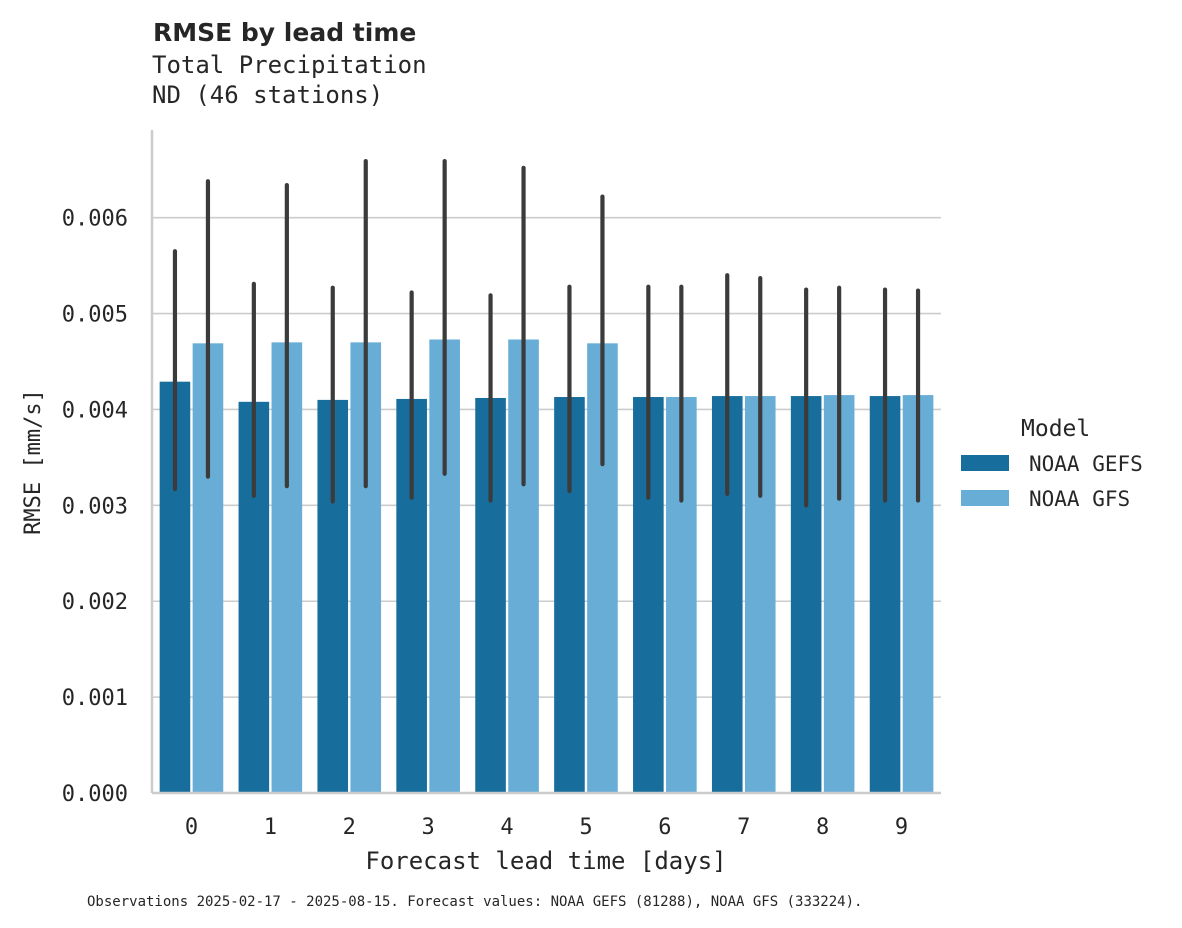 This screenshot has width=1182, height=928. I want to click on legend-label-gefs: NOAA GEFS, so click(1086, 464).